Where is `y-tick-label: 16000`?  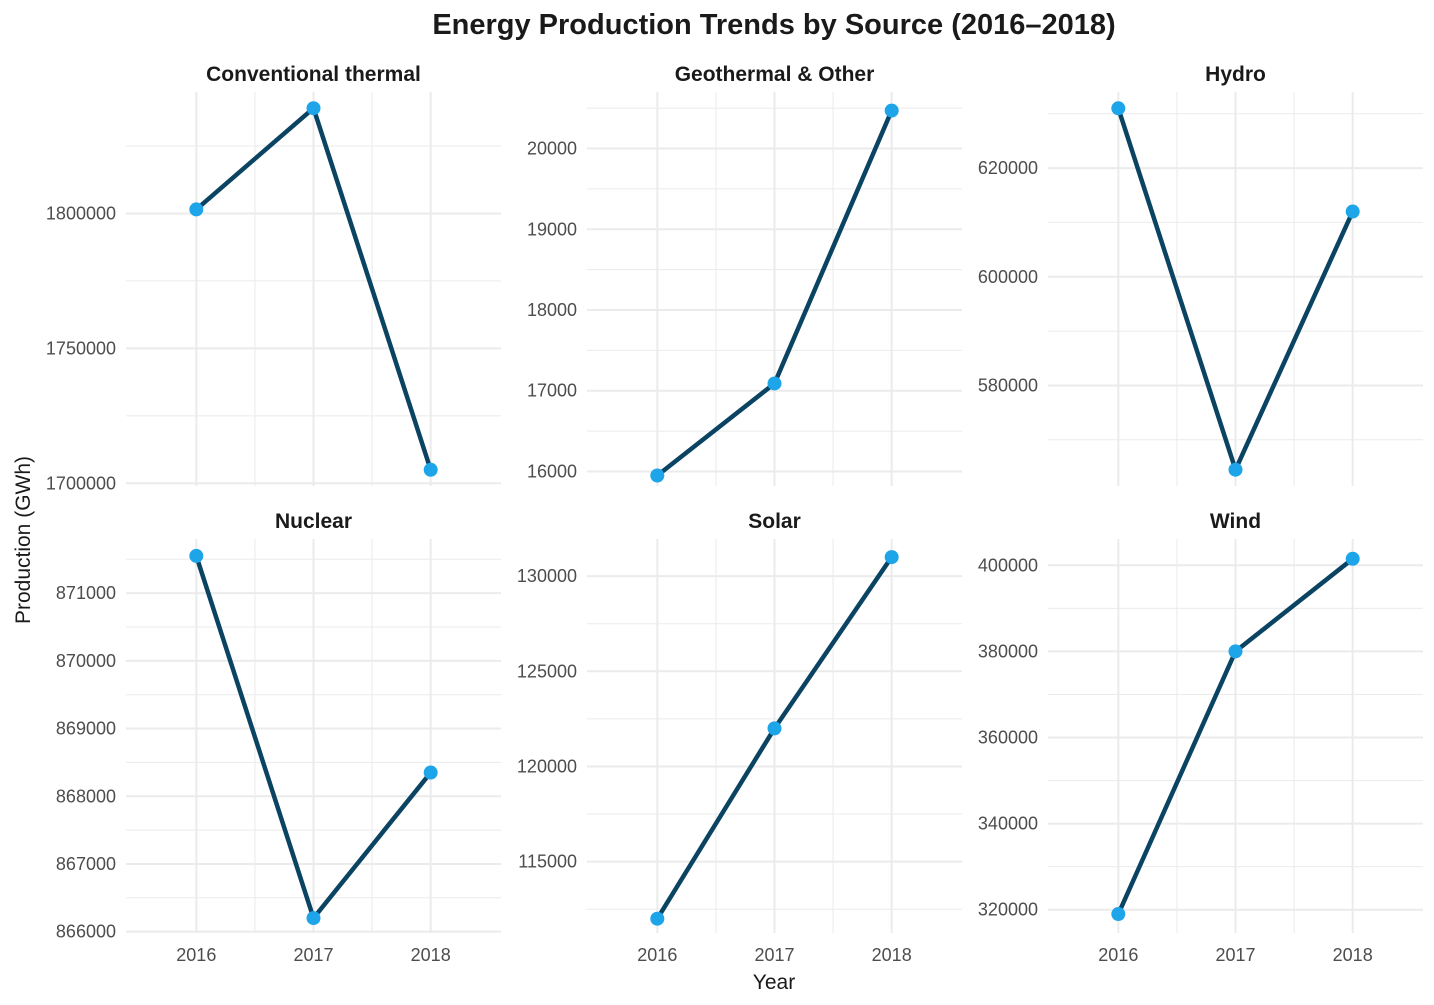
y-tick-label: 16000 is located at coordinates (552, 471).